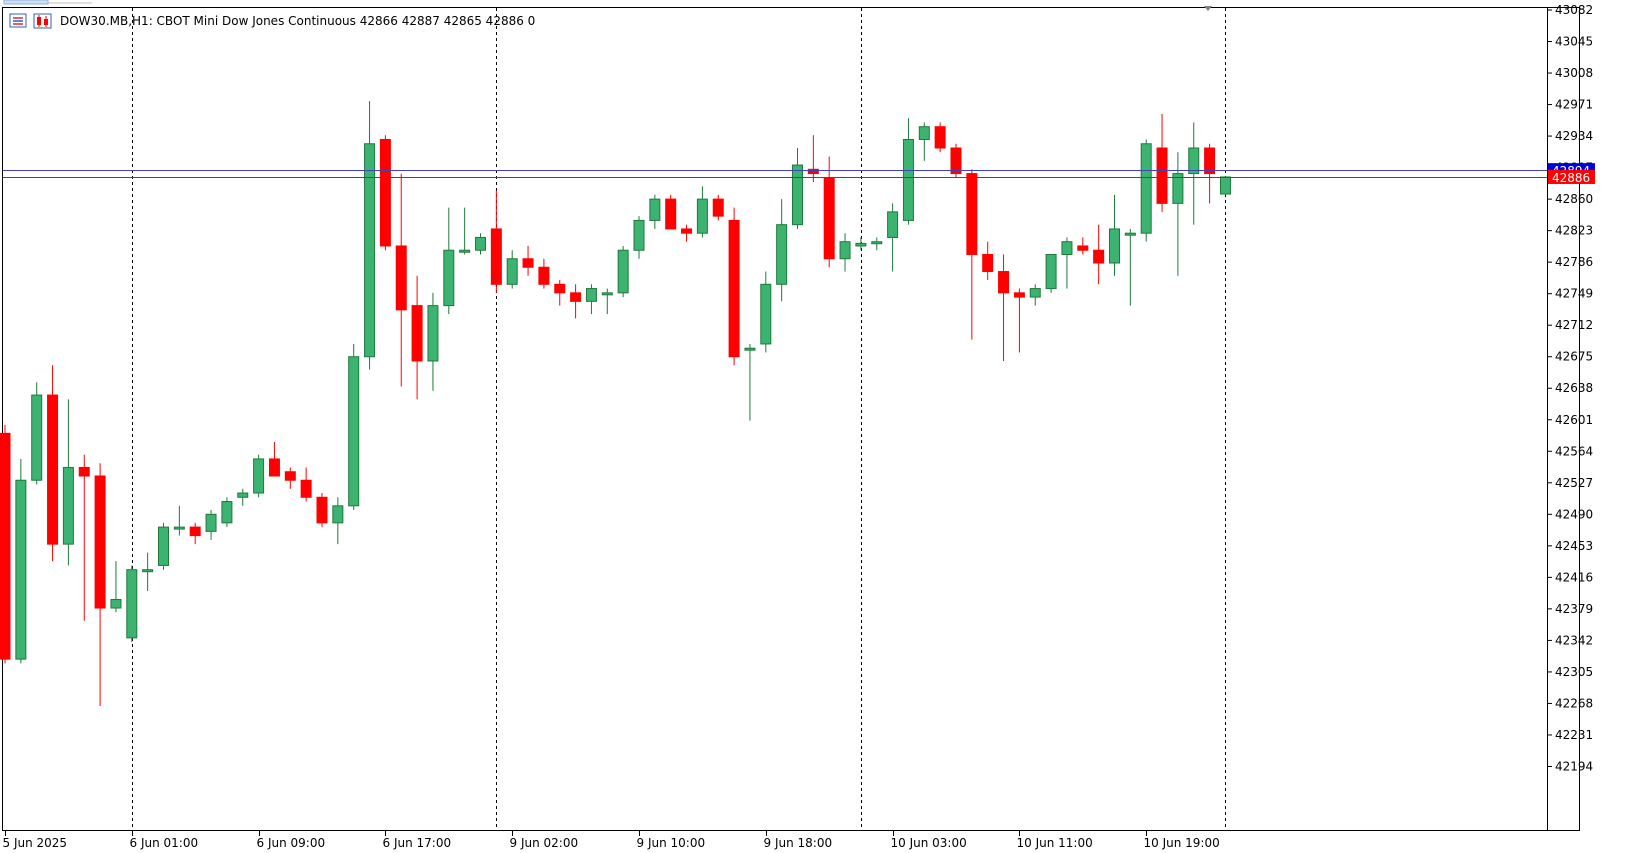 The height and width of the screenshot is (853, 1630). What do you see at coordinates (26, 2) in the screenshot?
I see `chart-tab` at bounding box center [26, 2].